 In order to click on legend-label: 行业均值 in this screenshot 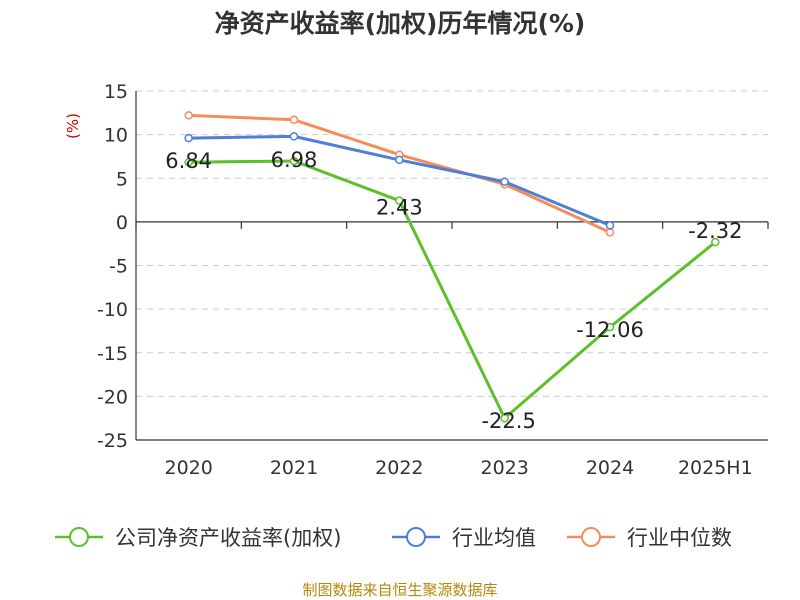, I will do `click(494, 538)`.